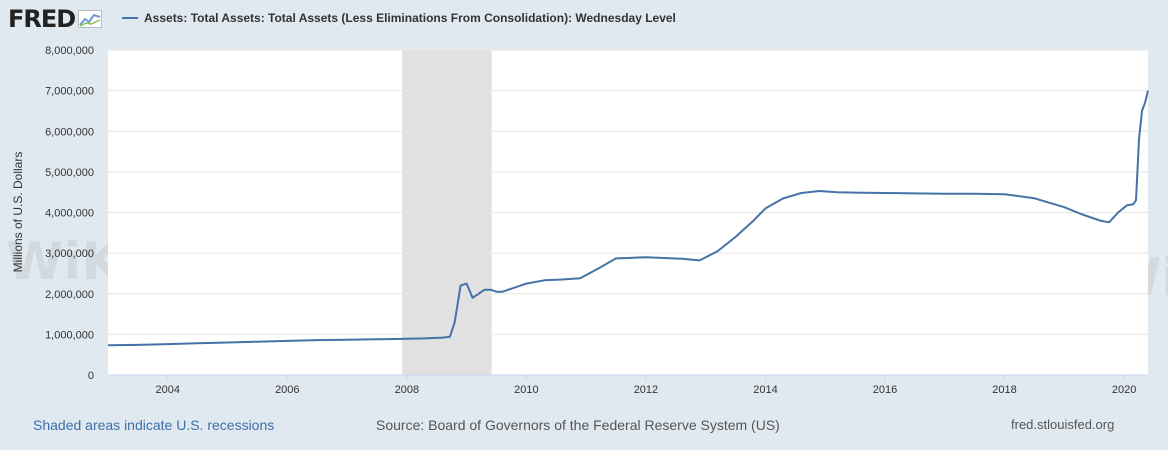 This screenshot has height=450, width=1168. What do you see at coordinates (1063, 424) in the screenshot?
I see `site-link: fred.stlouisfed.org` at bounding box center [1063, 424].